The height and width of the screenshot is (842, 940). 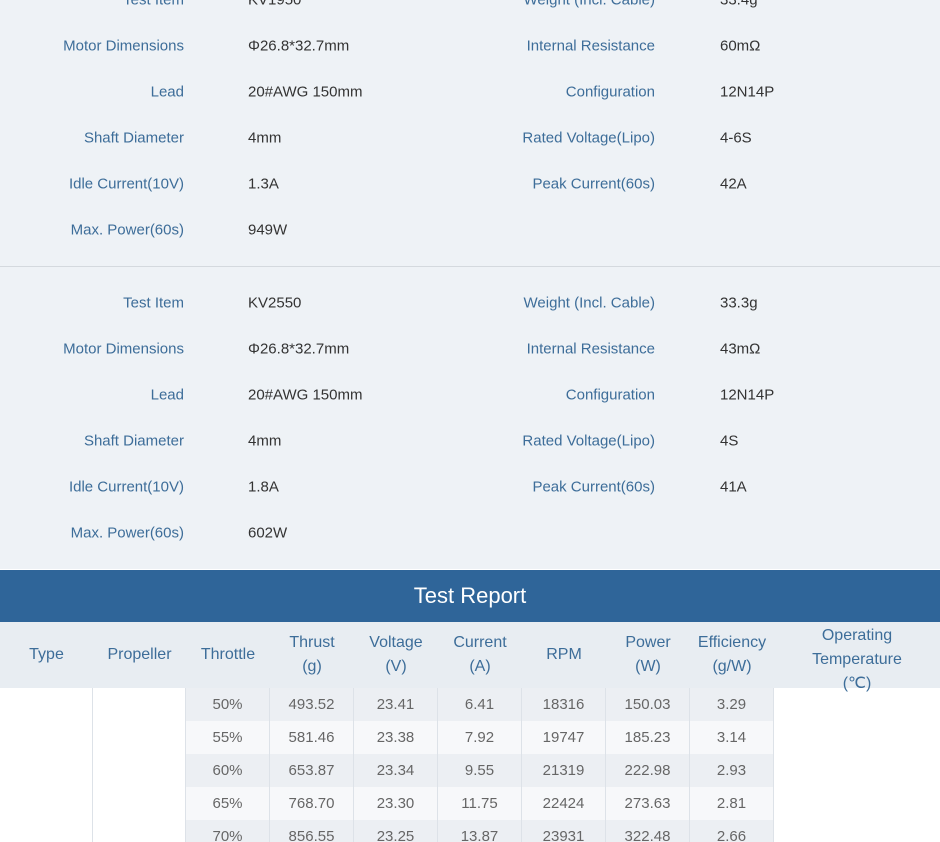 I want to click on table-cell: 65%, so click(x=228, y=803).